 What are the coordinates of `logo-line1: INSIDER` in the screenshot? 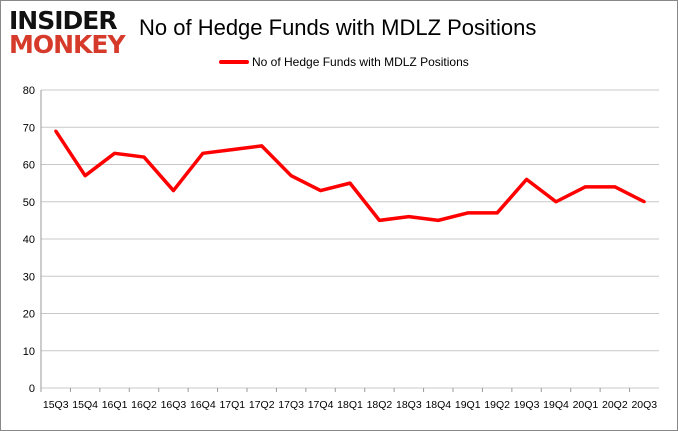 It's located at (63, 20).